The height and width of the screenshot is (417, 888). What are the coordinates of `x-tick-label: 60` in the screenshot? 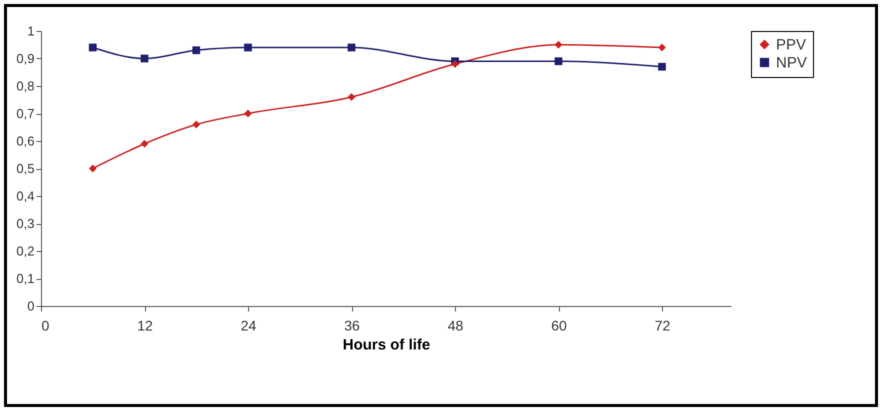 It's located at (559, 326).